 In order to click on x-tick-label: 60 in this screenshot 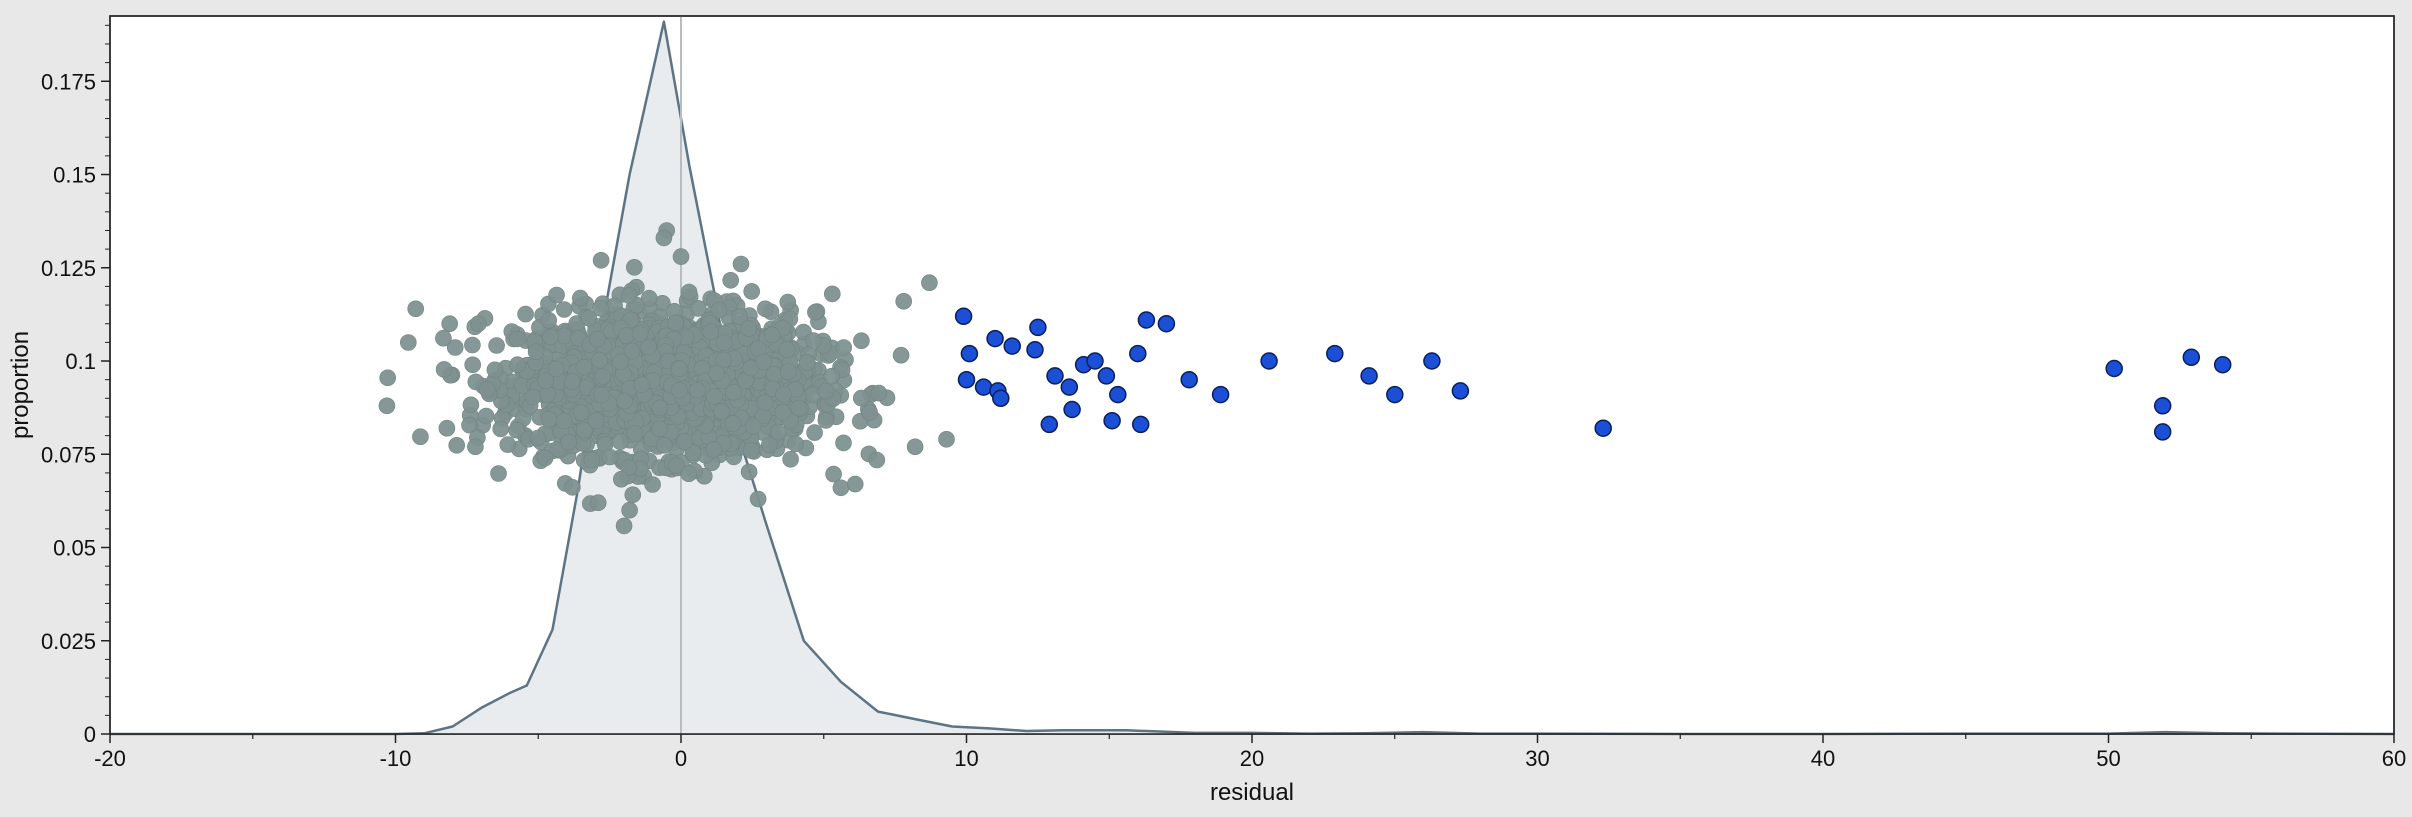, I will do `click(2394, 758)`.